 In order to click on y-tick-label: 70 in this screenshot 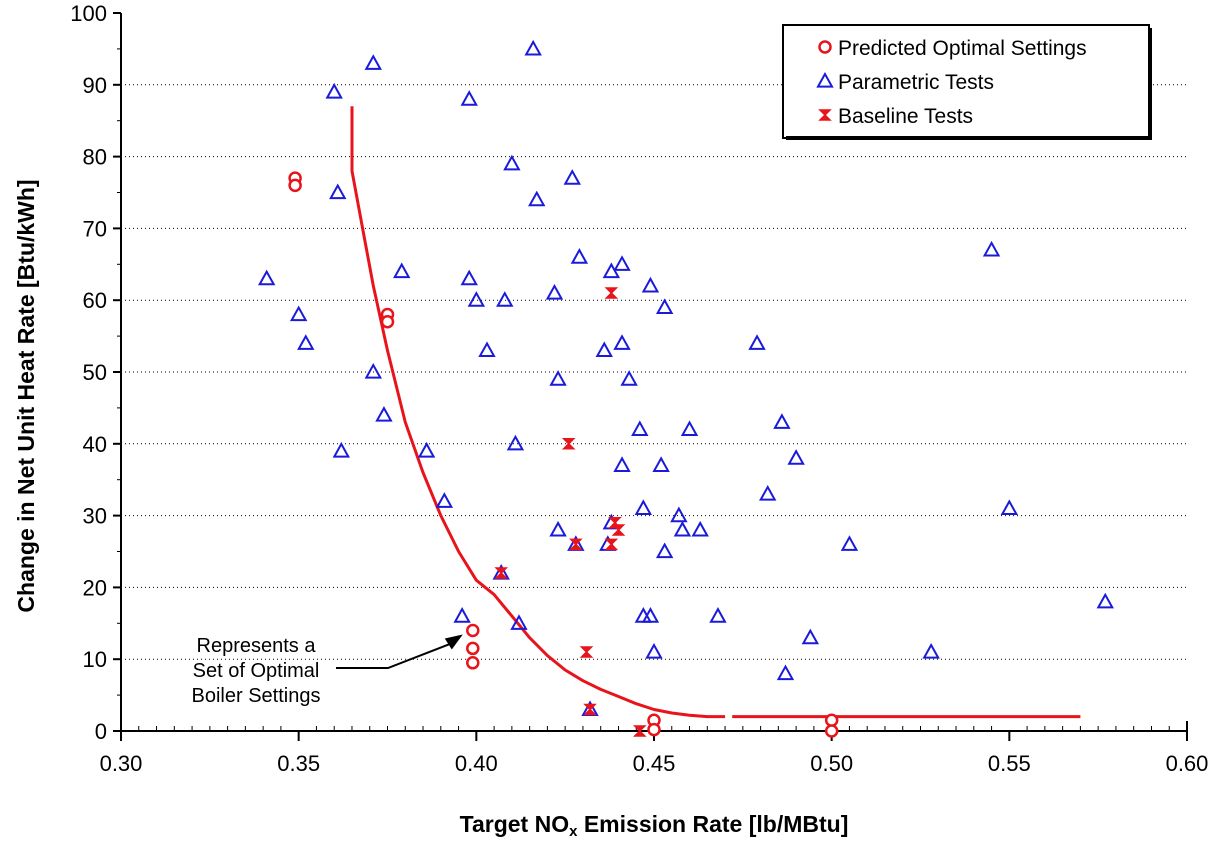, I will do `click(95, 228)`.